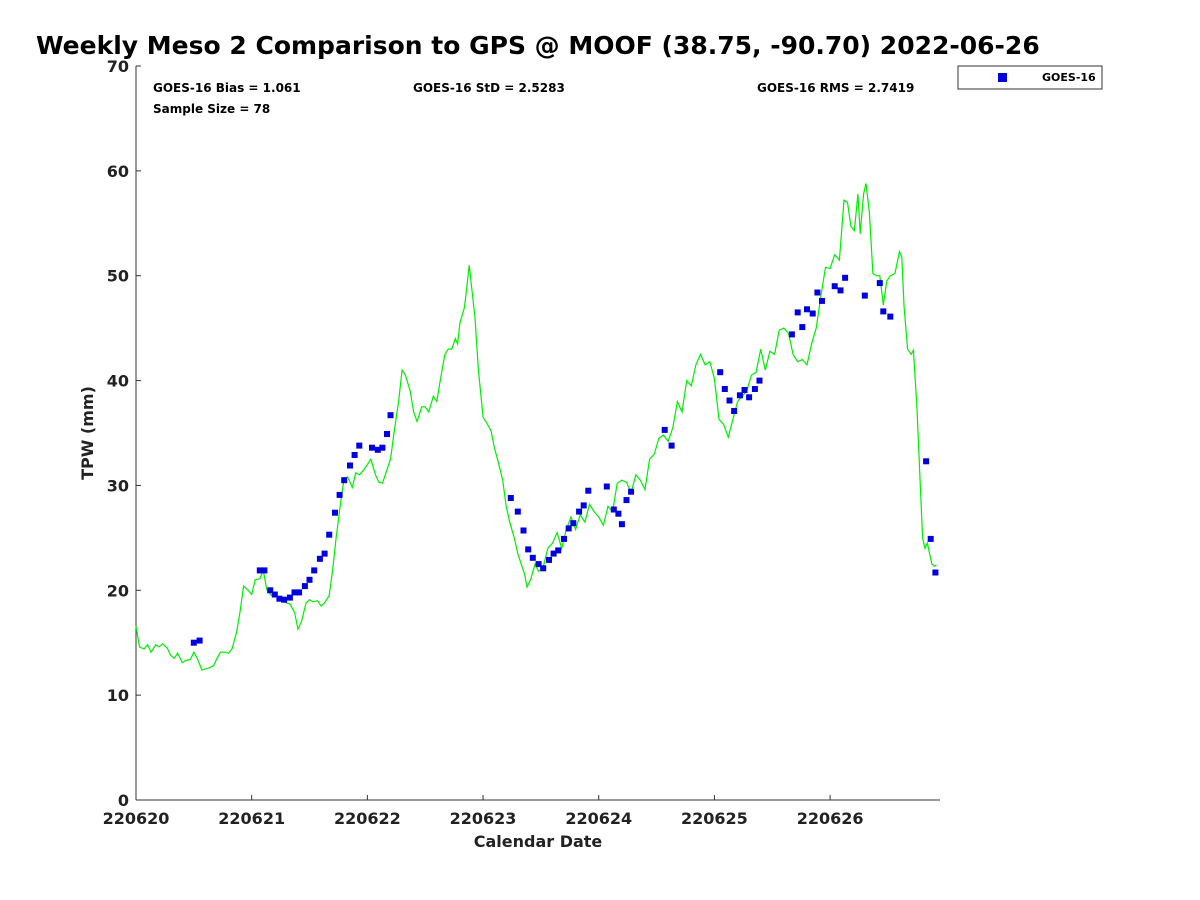 The height and width of the screenshot is (900, 1200). Describe the element at coordinates (118, 276) in the screenshot. I see `y-tick-label: 50` at that location.